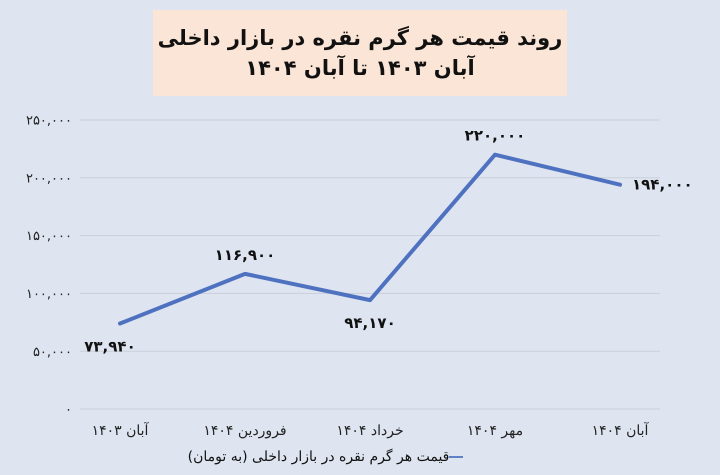  Describe the element at coordinates (52, 352) in the screenshot. I see `y-tick-label: ۵۰,۰۰۰` at that location.